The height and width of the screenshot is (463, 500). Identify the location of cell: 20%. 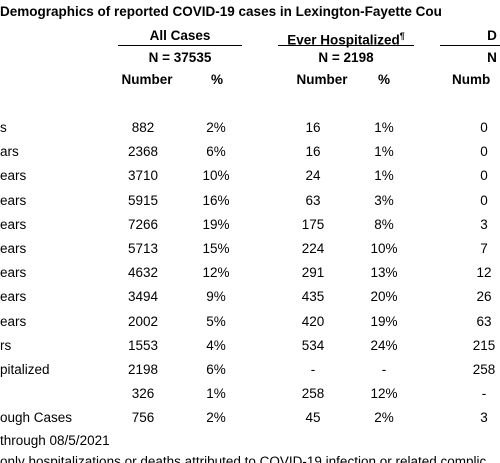
(384, 297).